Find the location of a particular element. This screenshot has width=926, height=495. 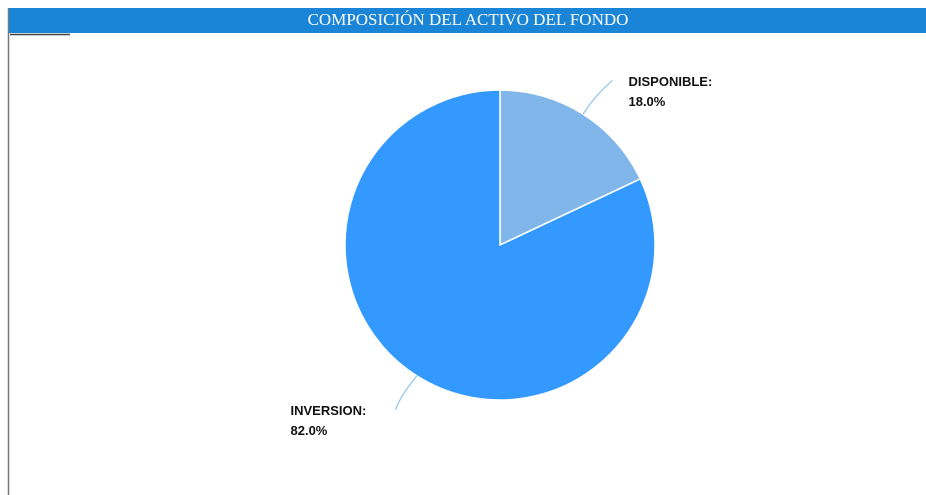

chart-title: COMPOSICIÓN DEL ACTIVO DEL FONDO is located at coordinates (468, 19).